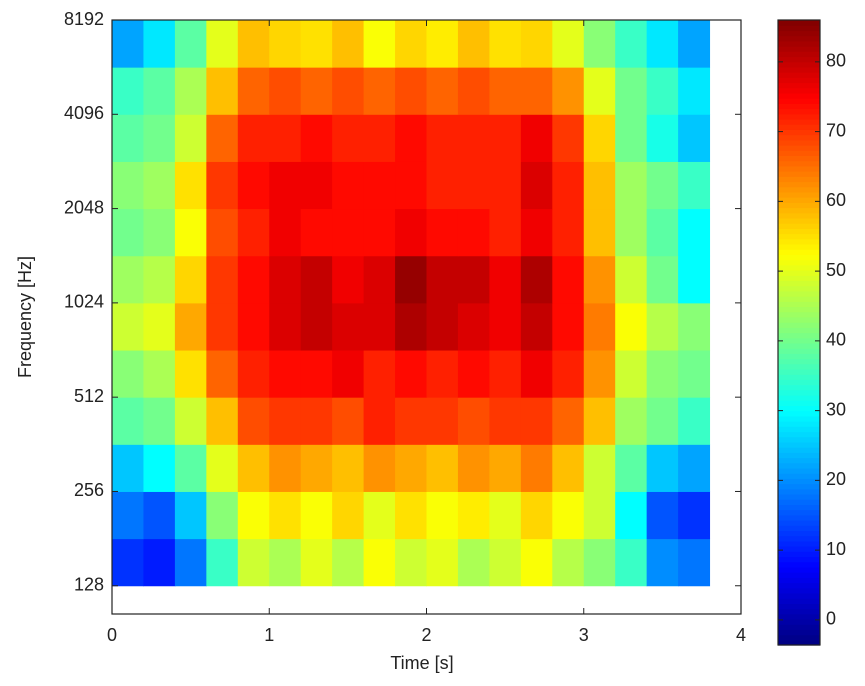 This screenshot has width=865, height=686. Describe the element at coordinates (89, 396) in the screenshot. I see `y-tick-label: 512` at that location.